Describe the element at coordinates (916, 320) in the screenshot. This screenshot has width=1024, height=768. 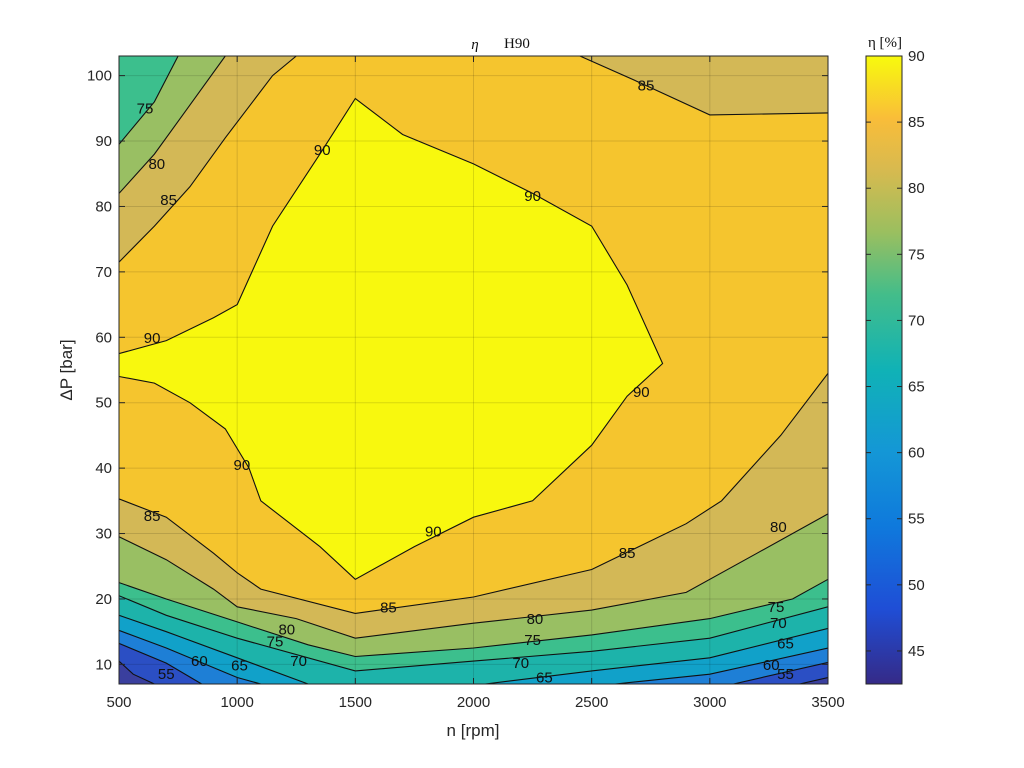
I see `colorbar-tick-label: 70` at that location.